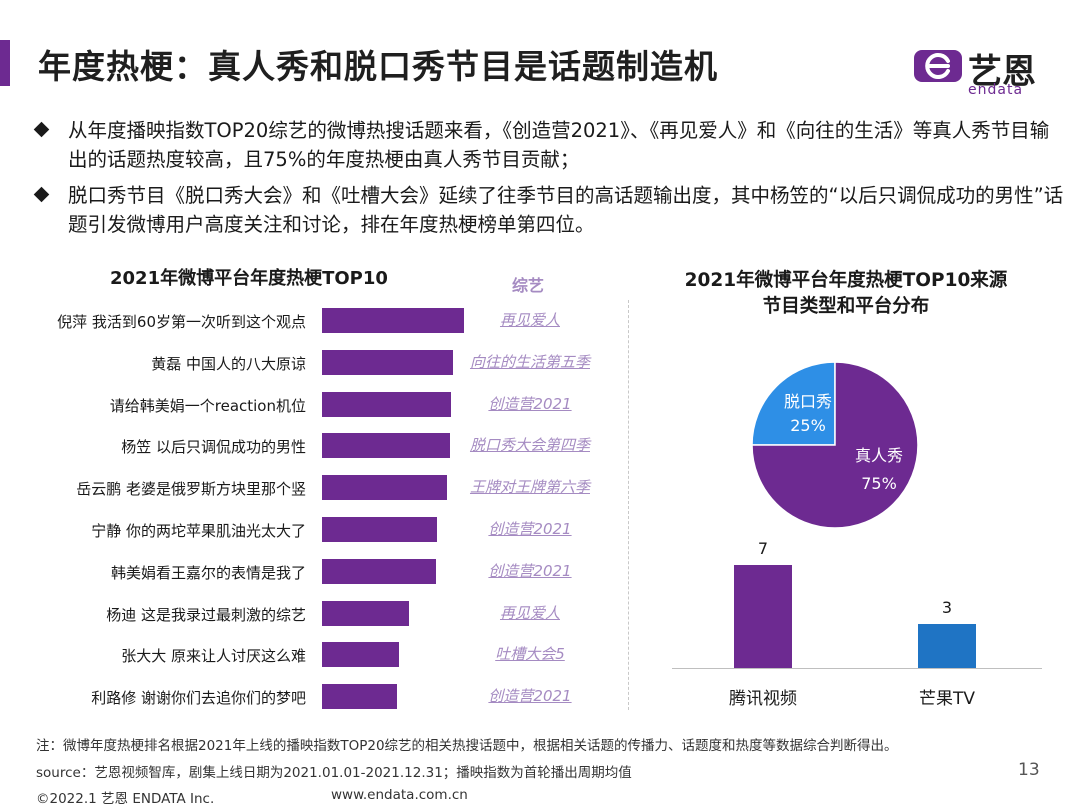 This screenshot has height=810, width=1080. What do you see at coordinates (628, 505) in the screenshot?
I see `chart-divider` at bounding box center [628, 505].